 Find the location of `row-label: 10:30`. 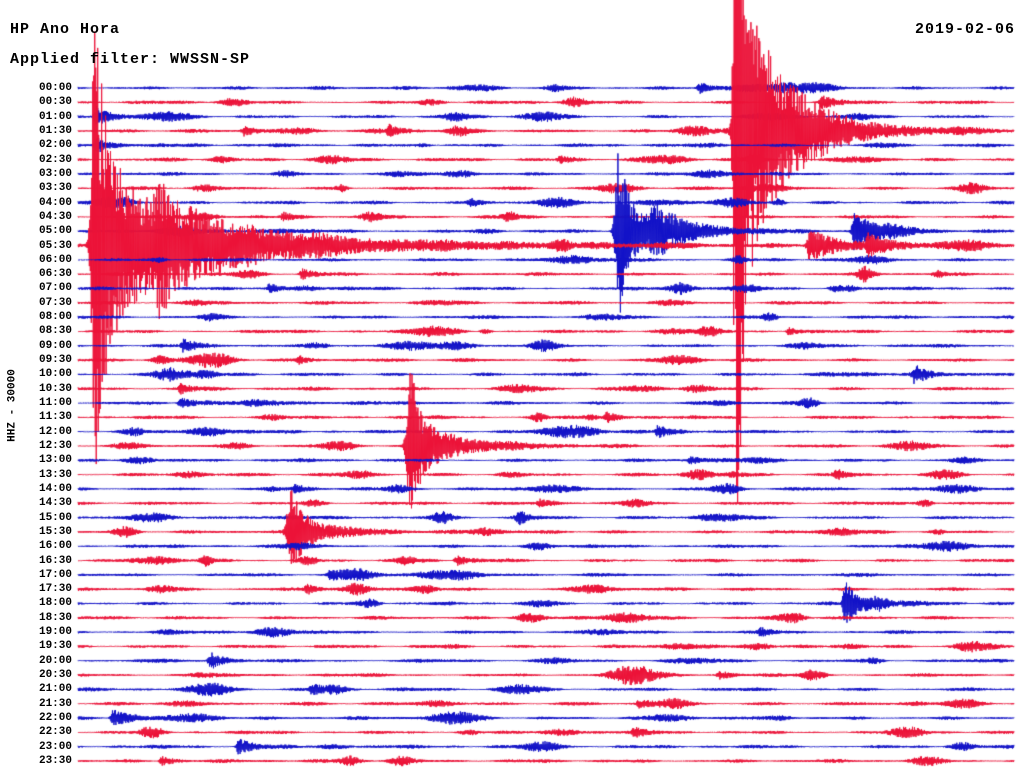

row-label: 10:30 is located at coordinates (55, 388).